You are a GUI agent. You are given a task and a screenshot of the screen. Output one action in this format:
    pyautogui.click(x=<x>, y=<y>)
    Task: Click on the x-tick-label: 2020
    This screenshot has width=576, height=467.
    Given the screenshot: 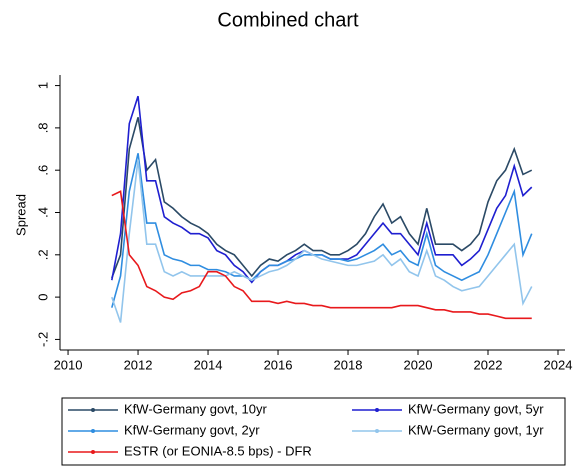 What is the action you would take?
    pyautogui.click(x=418, y=364)
    